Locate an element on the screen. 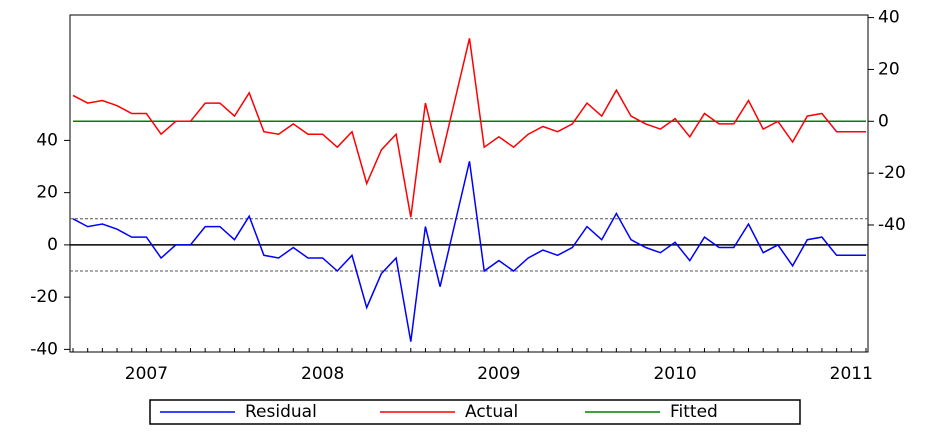  y2-tick-label: 0 is located at coordinates (883, 121).